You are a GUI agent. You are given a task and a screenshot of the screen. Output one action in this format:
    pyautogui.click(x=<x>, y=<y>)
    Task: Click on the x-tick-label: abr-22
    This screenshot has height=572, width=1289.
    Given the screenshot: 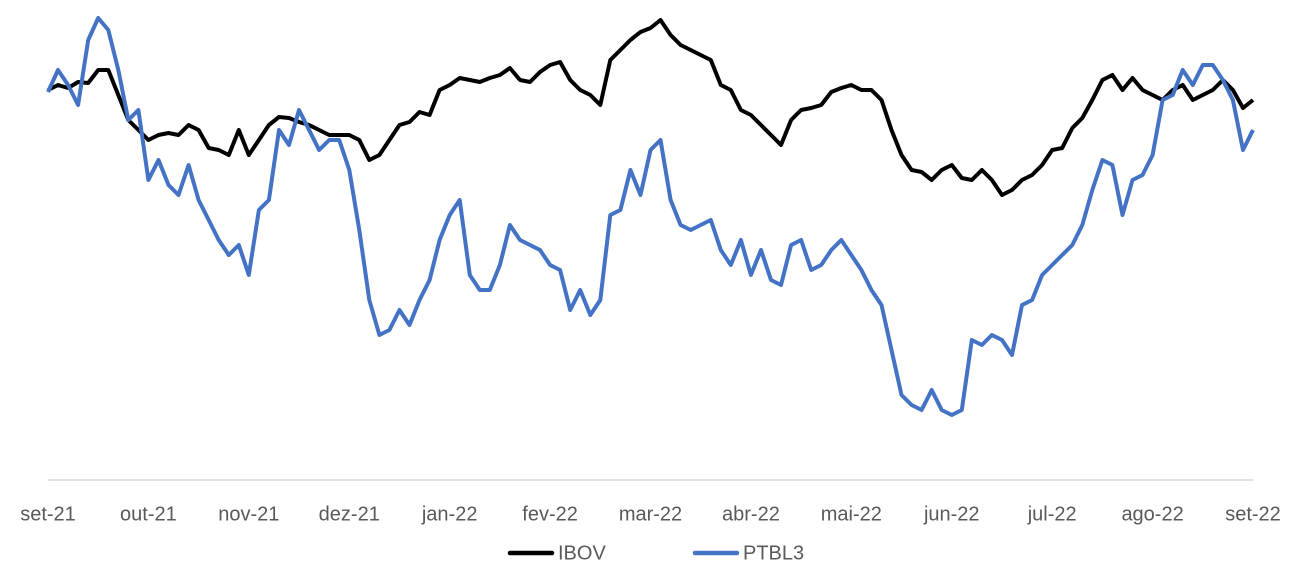 What is the action you would take?
    pyautogui.click(x=751, y=514)
    